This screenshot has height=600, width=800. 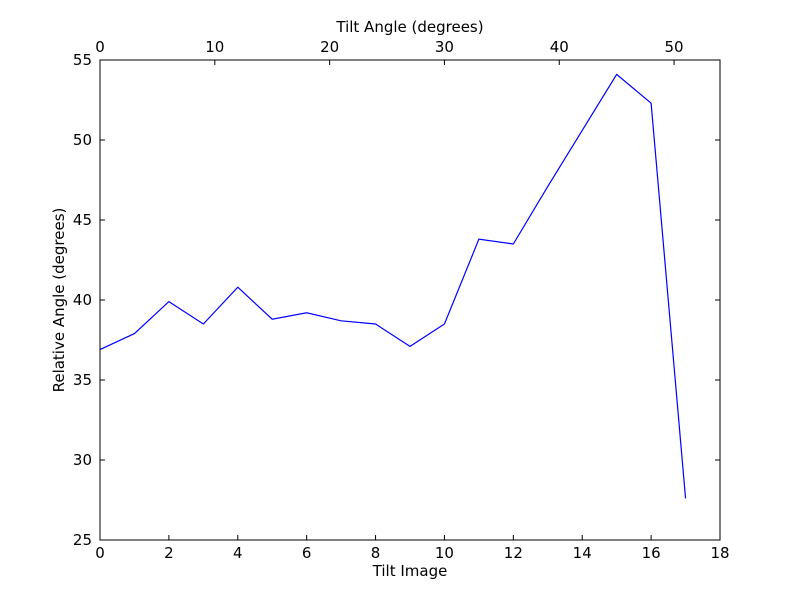 I want to click on x-tick-label: 2, so click(x=169, y=553).